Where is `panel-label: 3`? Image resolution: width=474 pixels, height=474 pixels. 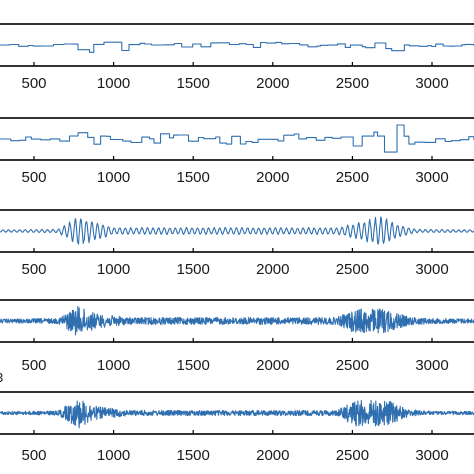 panel-label: 3 is located at coordinates (1, 377).